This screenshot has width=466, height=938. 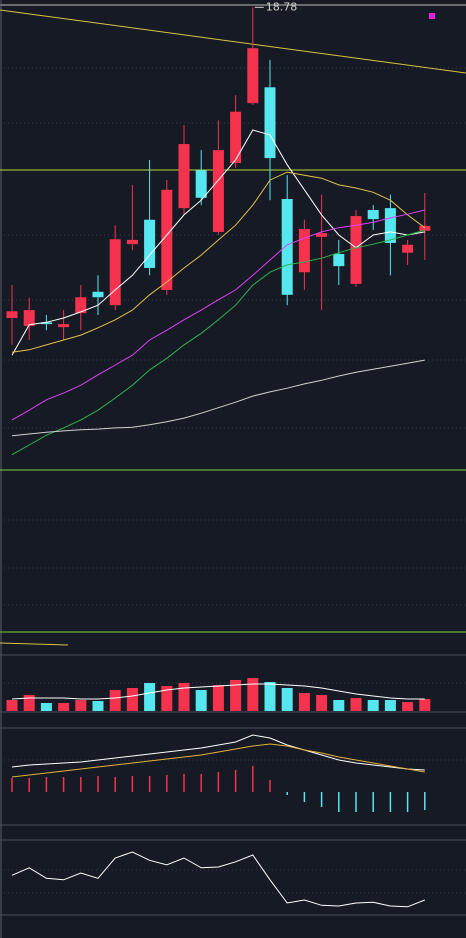 I want to click on high-label: 18.78, so click(x=282, y=6).